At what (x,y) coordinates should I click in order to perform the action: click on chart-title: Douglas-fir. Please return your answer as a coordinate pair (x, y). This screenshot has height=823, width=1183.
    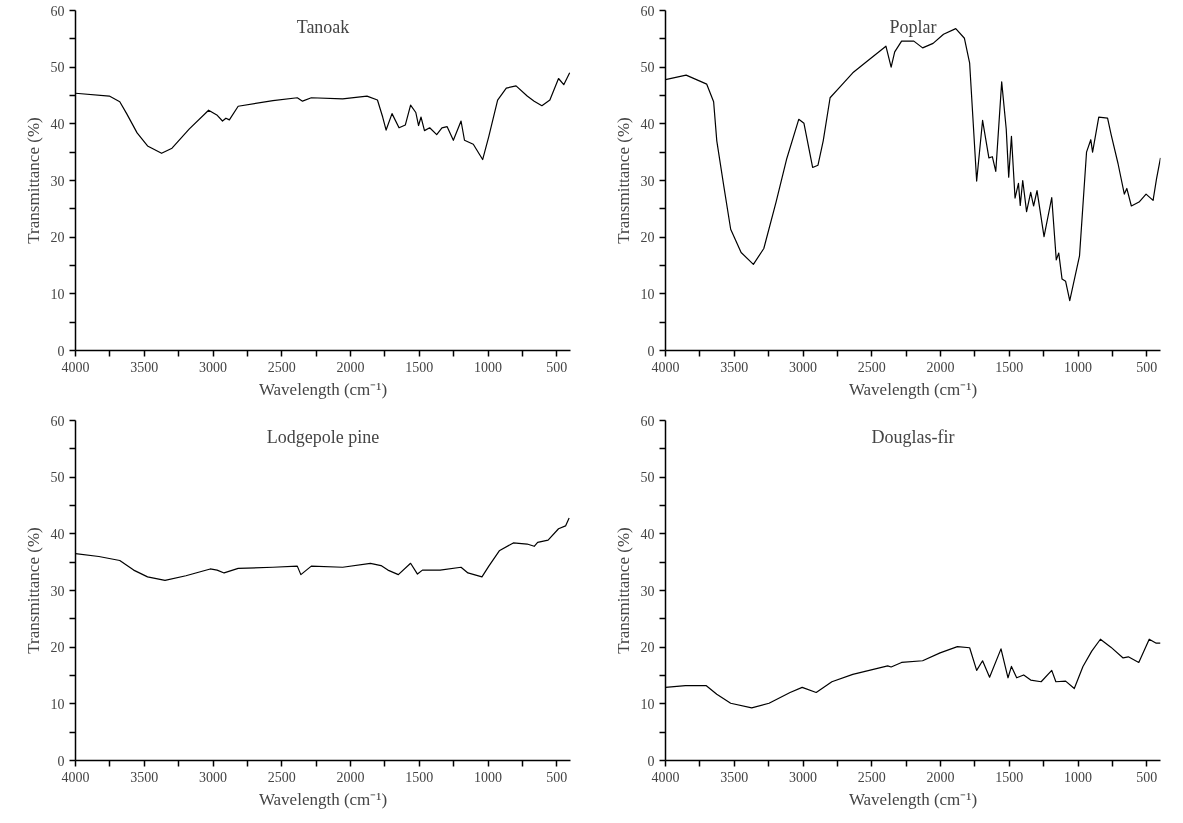
    Looking at the image, I should click on (913, 436).